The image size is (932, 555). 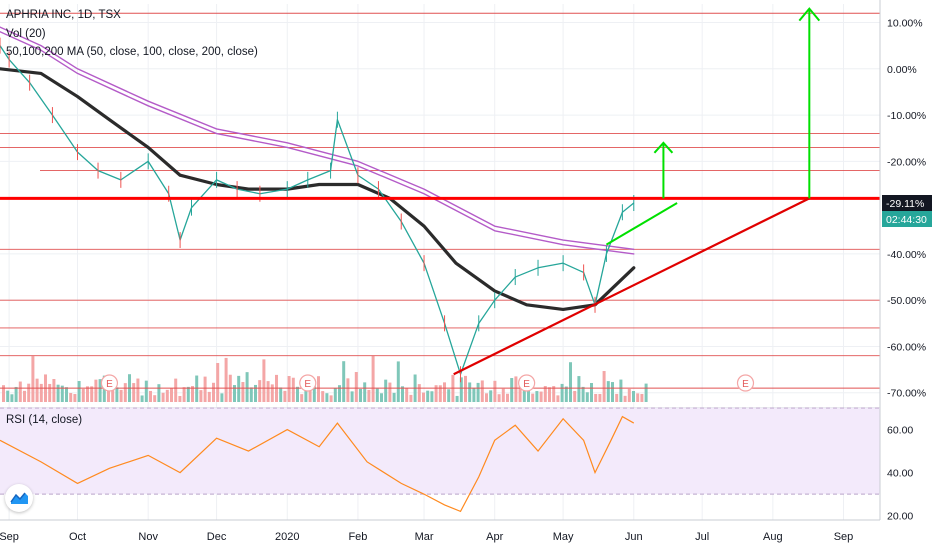 I want to click on x-tick-label: Jun, so click(x=634, y=537).